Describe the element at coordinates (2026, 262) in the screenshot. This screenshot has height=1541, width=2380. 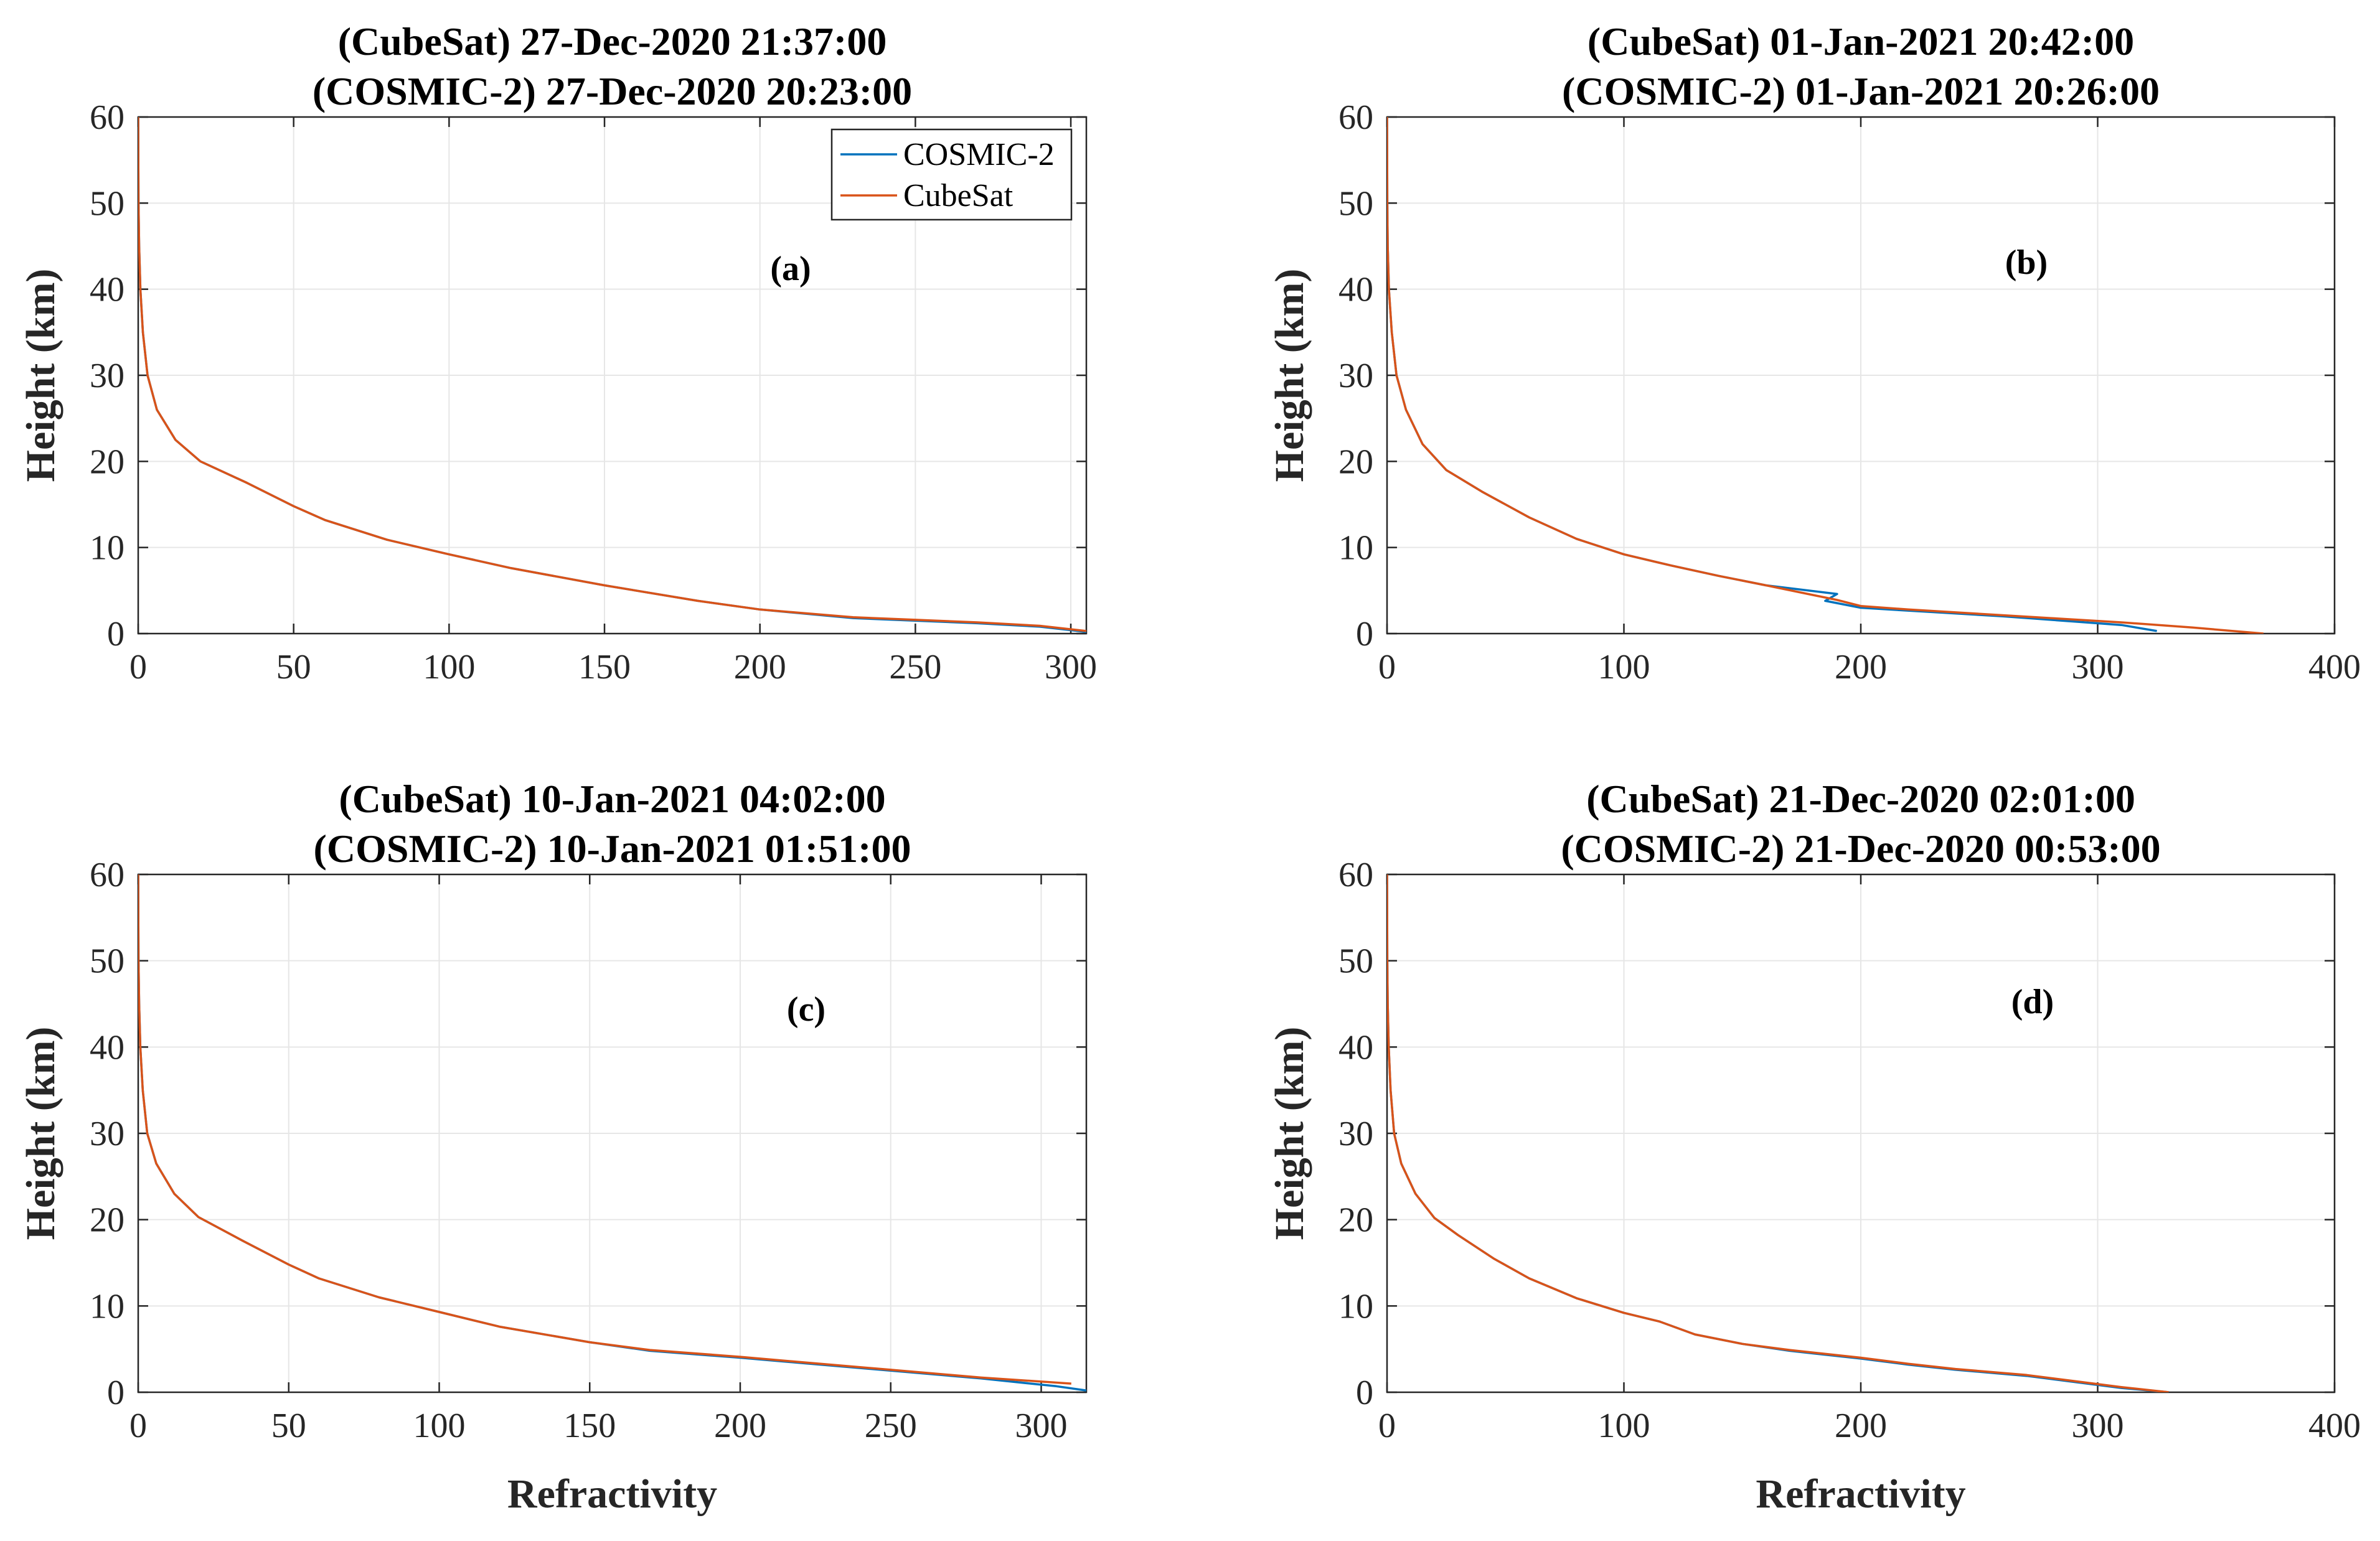
I see `panel-annotation: (b)` at that location.